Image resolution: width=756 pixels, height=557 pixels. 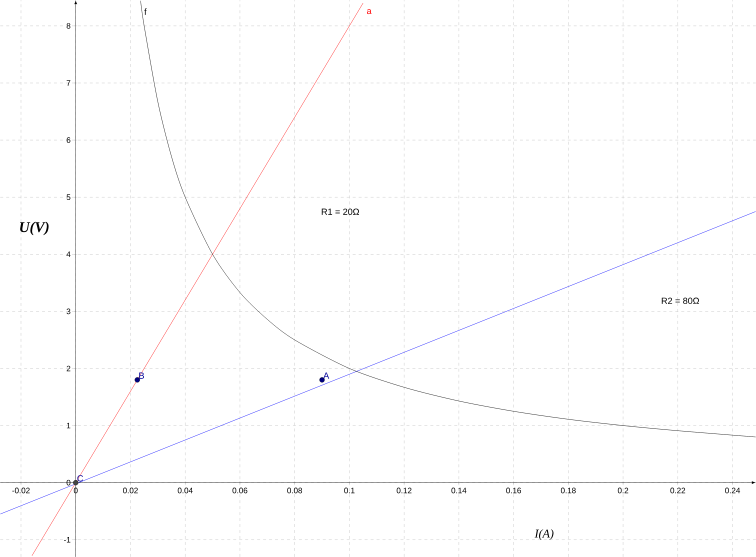 What do you see at coordinates (341, 211) in the screenshot?
I see `annotation: R1 = 20Ω` at bounding box center [341, 211].